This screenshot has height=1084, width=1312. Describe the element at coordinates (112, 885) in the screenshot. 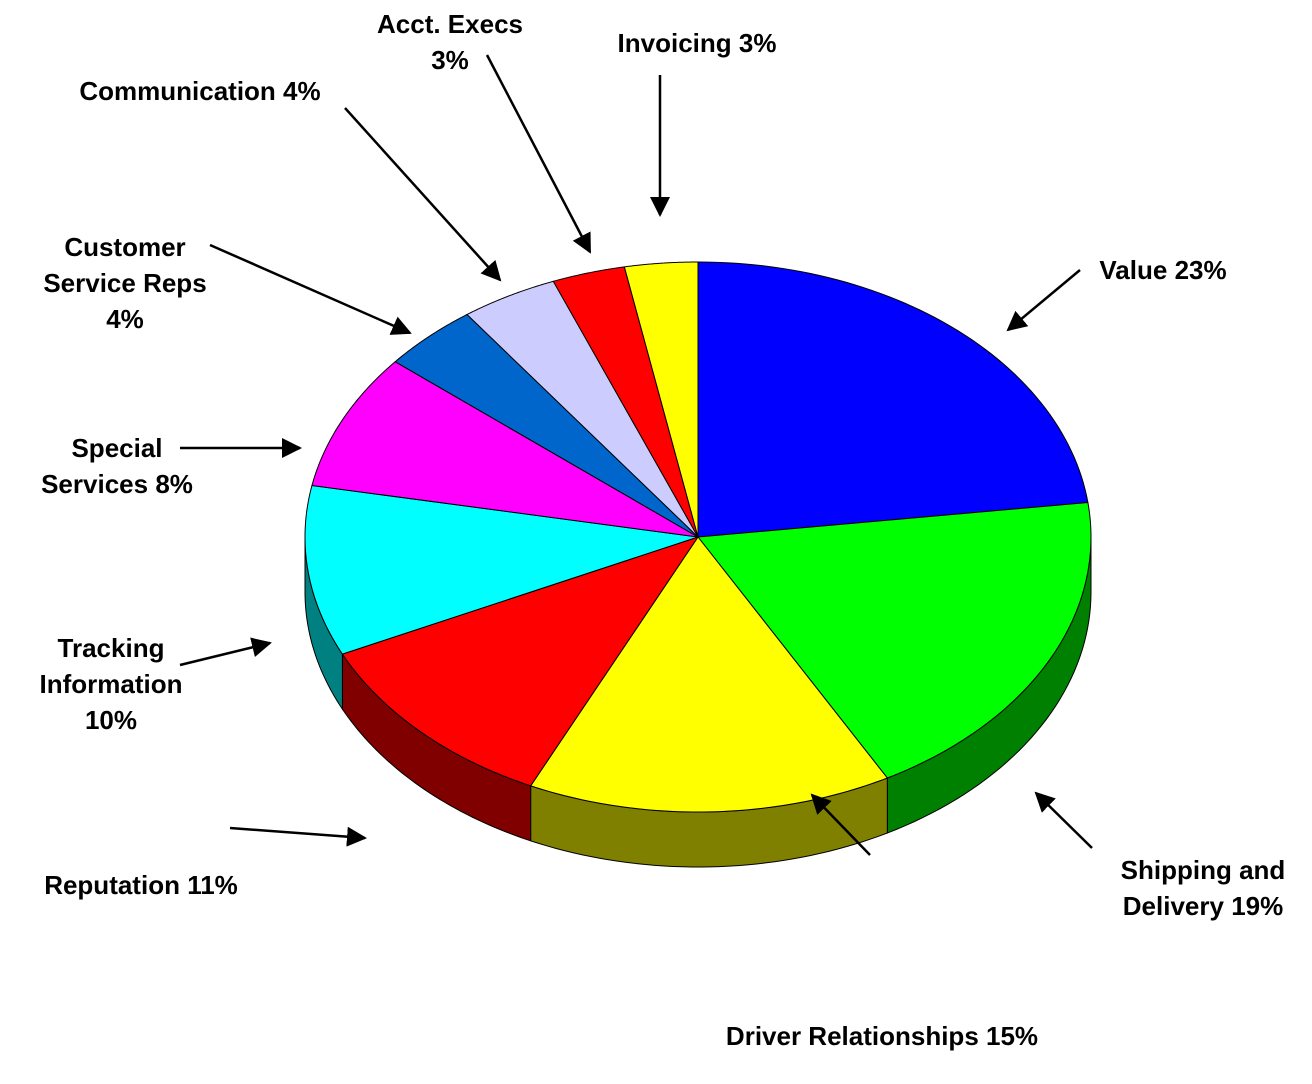

I see `category-name: Reputation` at that location.